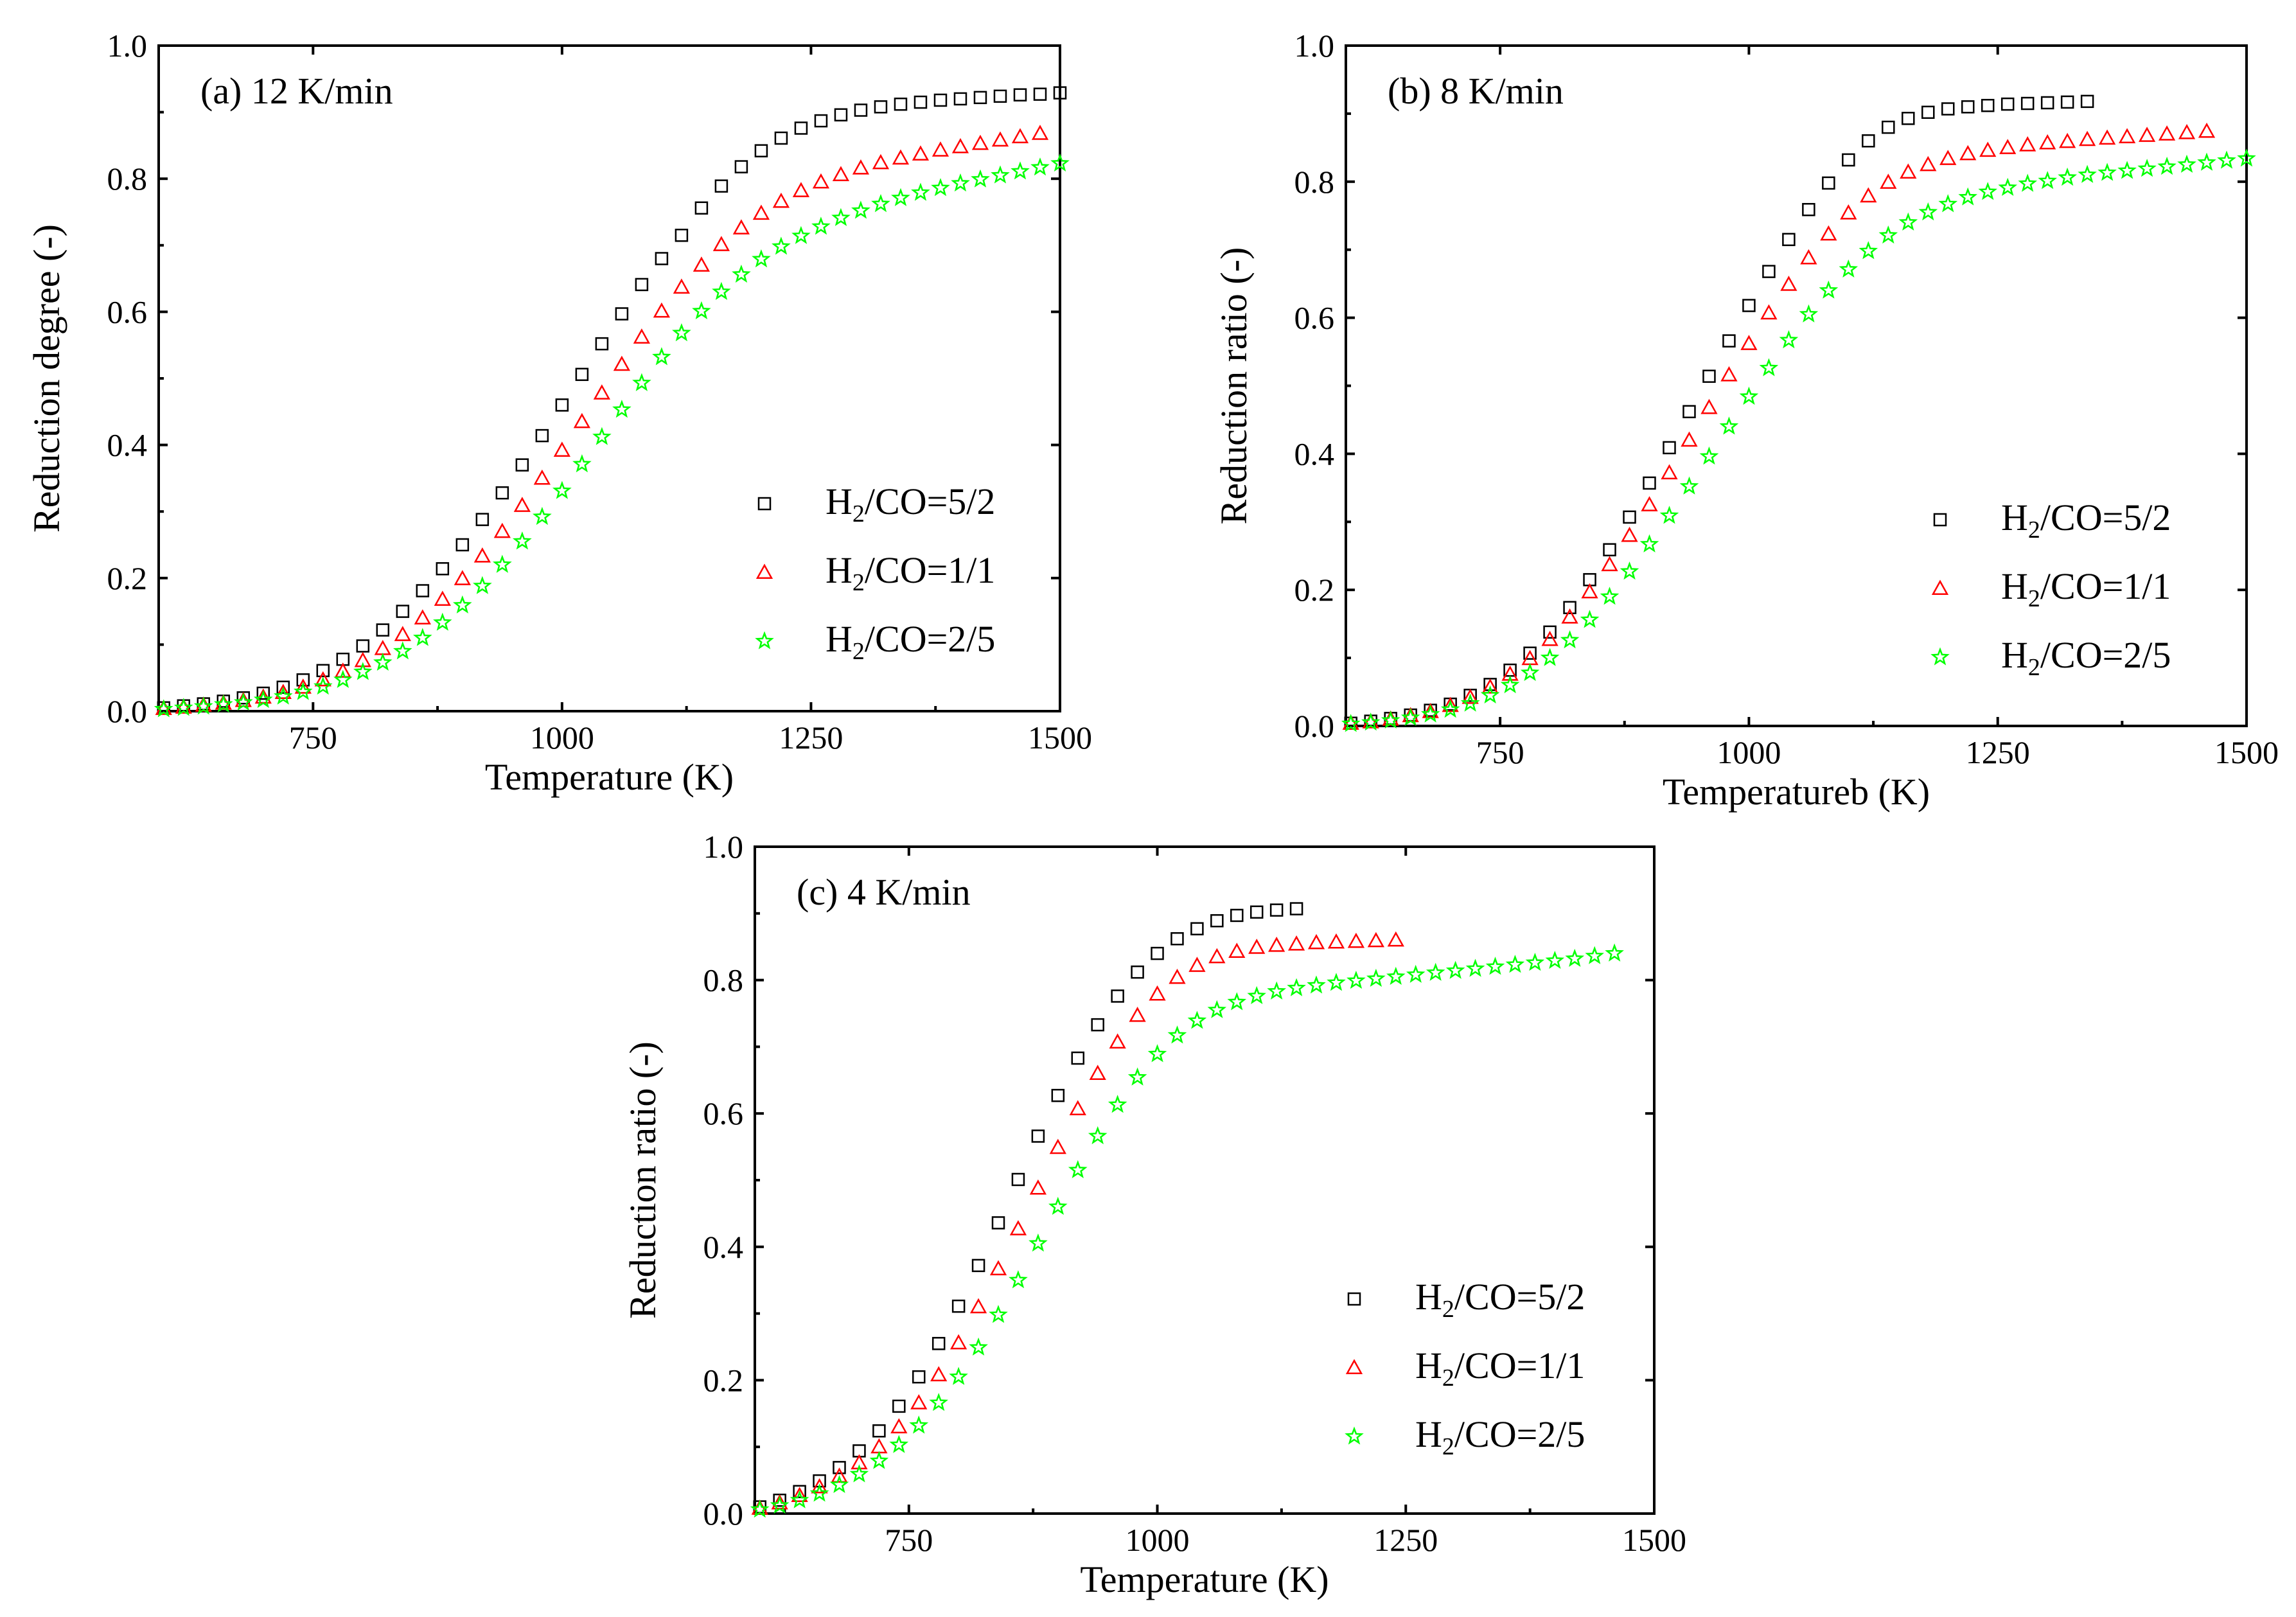 The height and width of the screenshot is (1617, 2296). Describe the element at coordinates (1234, 386) in the screenshot. I see `y-axis-title: Reduction ratio (-)` at that location.